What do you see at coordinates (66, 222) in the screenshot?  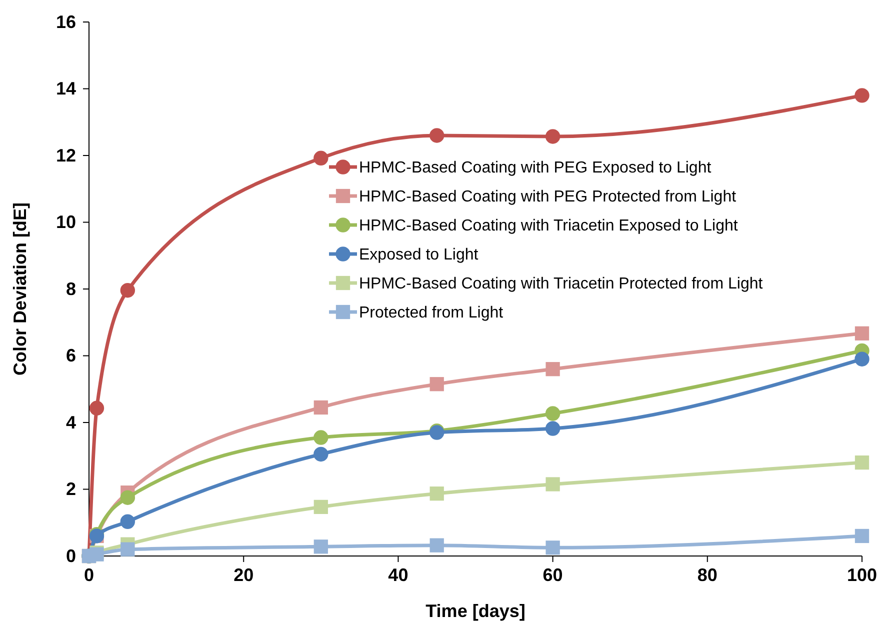 I see `y-tick-label: 10` at bounding box center [66, 222].